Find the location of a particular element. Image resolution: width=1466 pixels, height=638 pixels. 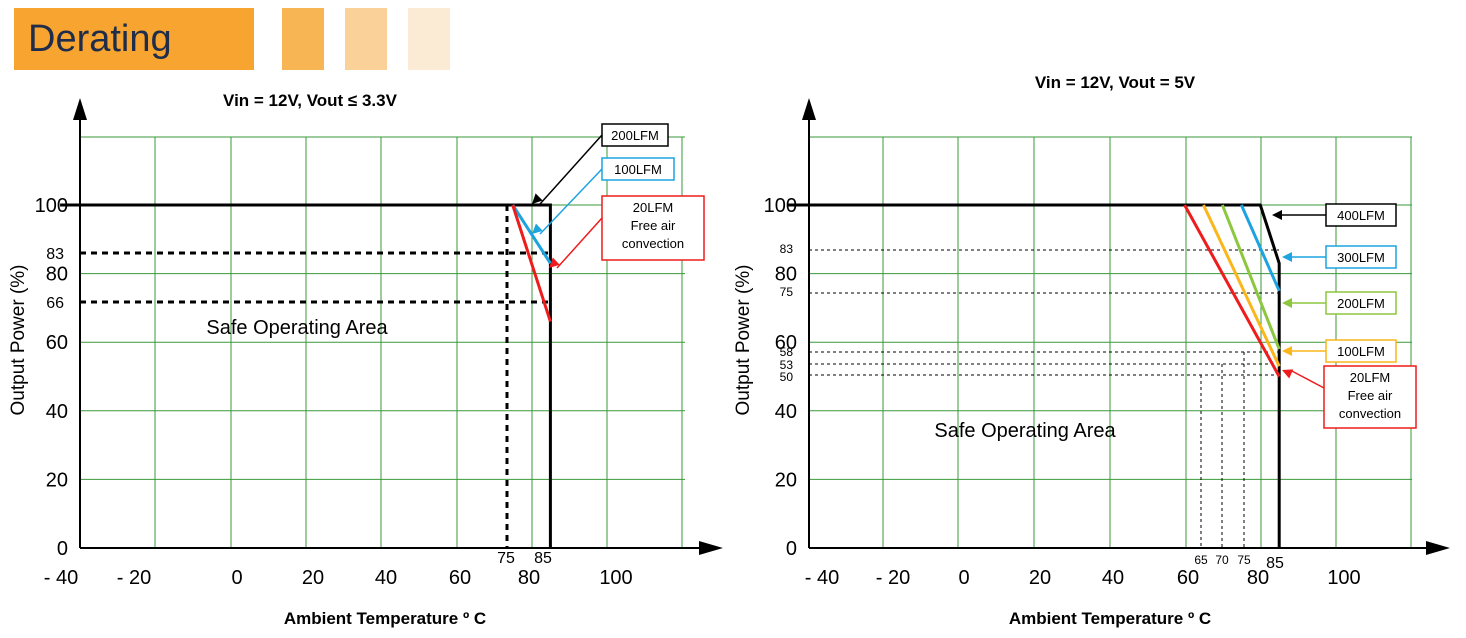

series-line-200lfm is located at coordinates (1251, 277).